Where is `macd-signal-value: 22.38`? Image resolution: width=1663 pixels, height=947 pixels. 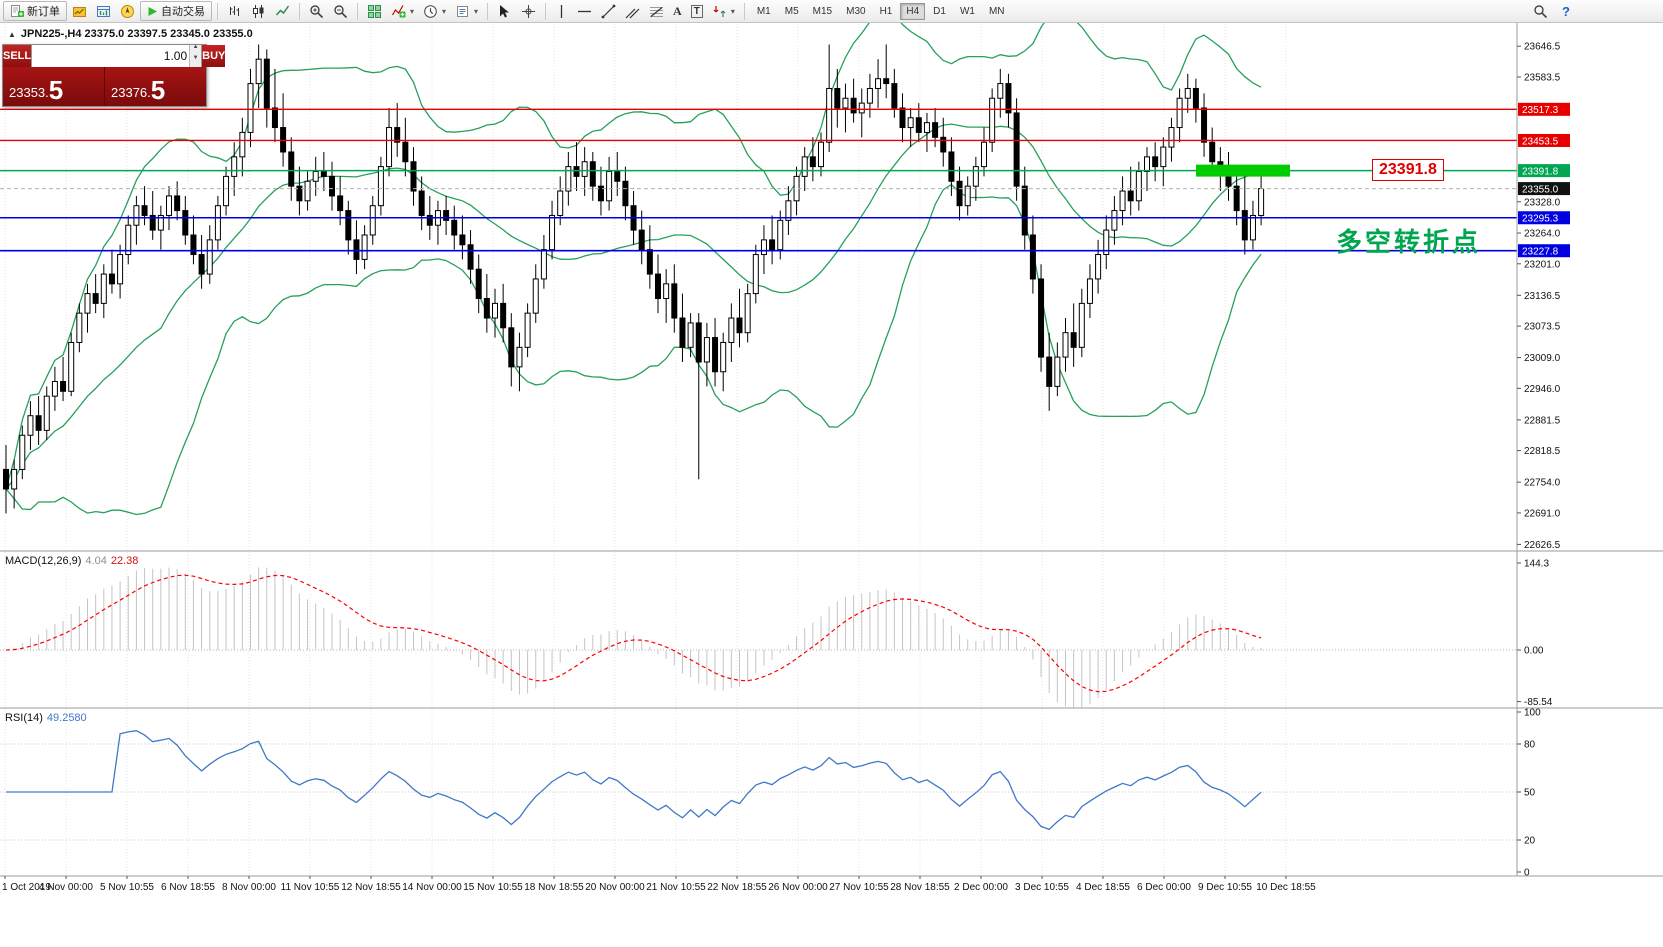 macd-signal-value: 22.38 is located at coordinates (124, 561).